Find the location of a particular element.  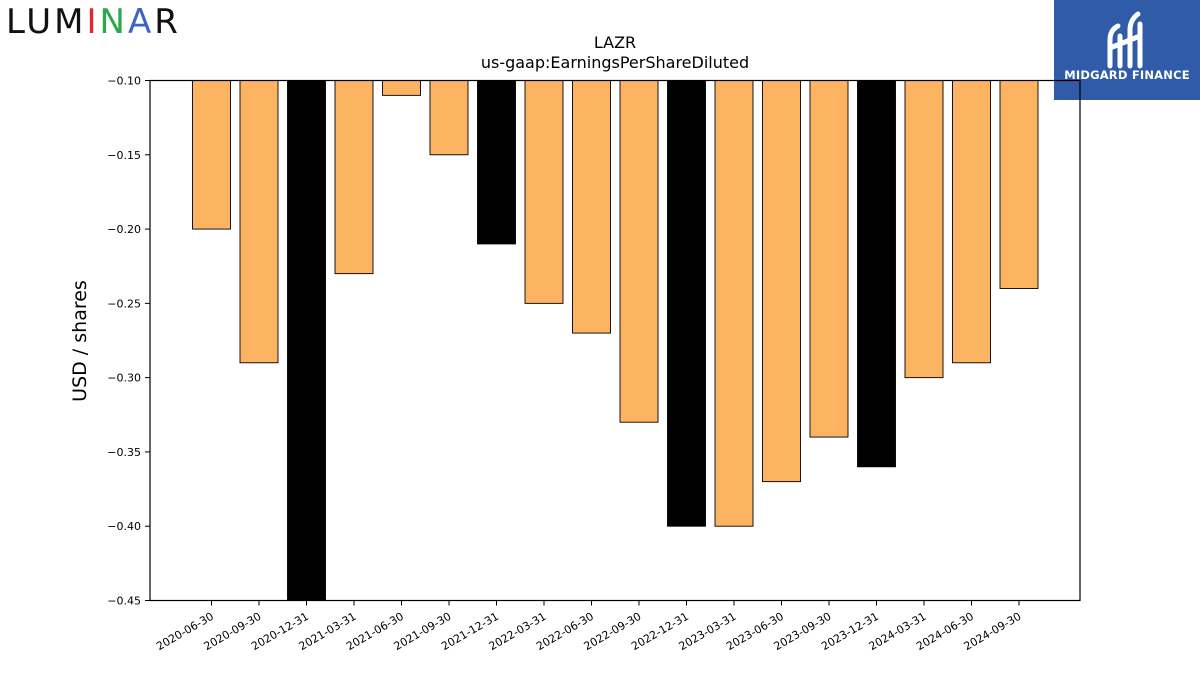

logo-letter-n: N is located at coordinates (113, 22).